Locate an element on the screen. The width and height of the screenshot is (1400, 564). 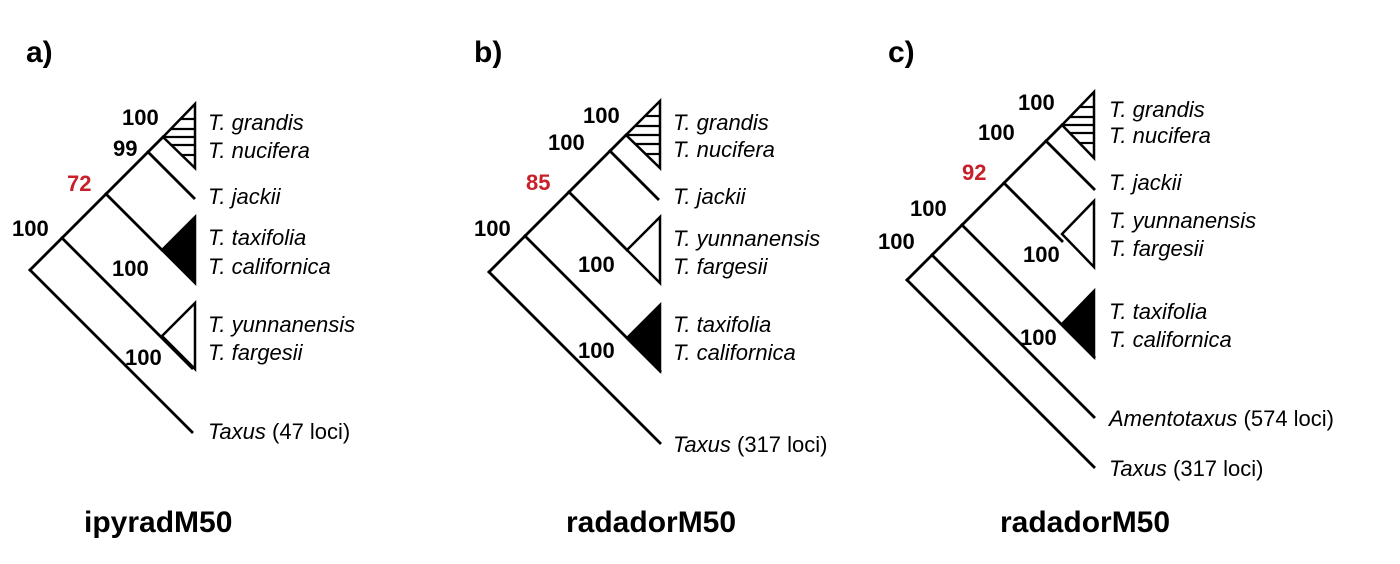
support-values: 100 100 92 100 100 100 100 is located at coordinates (969, 220).